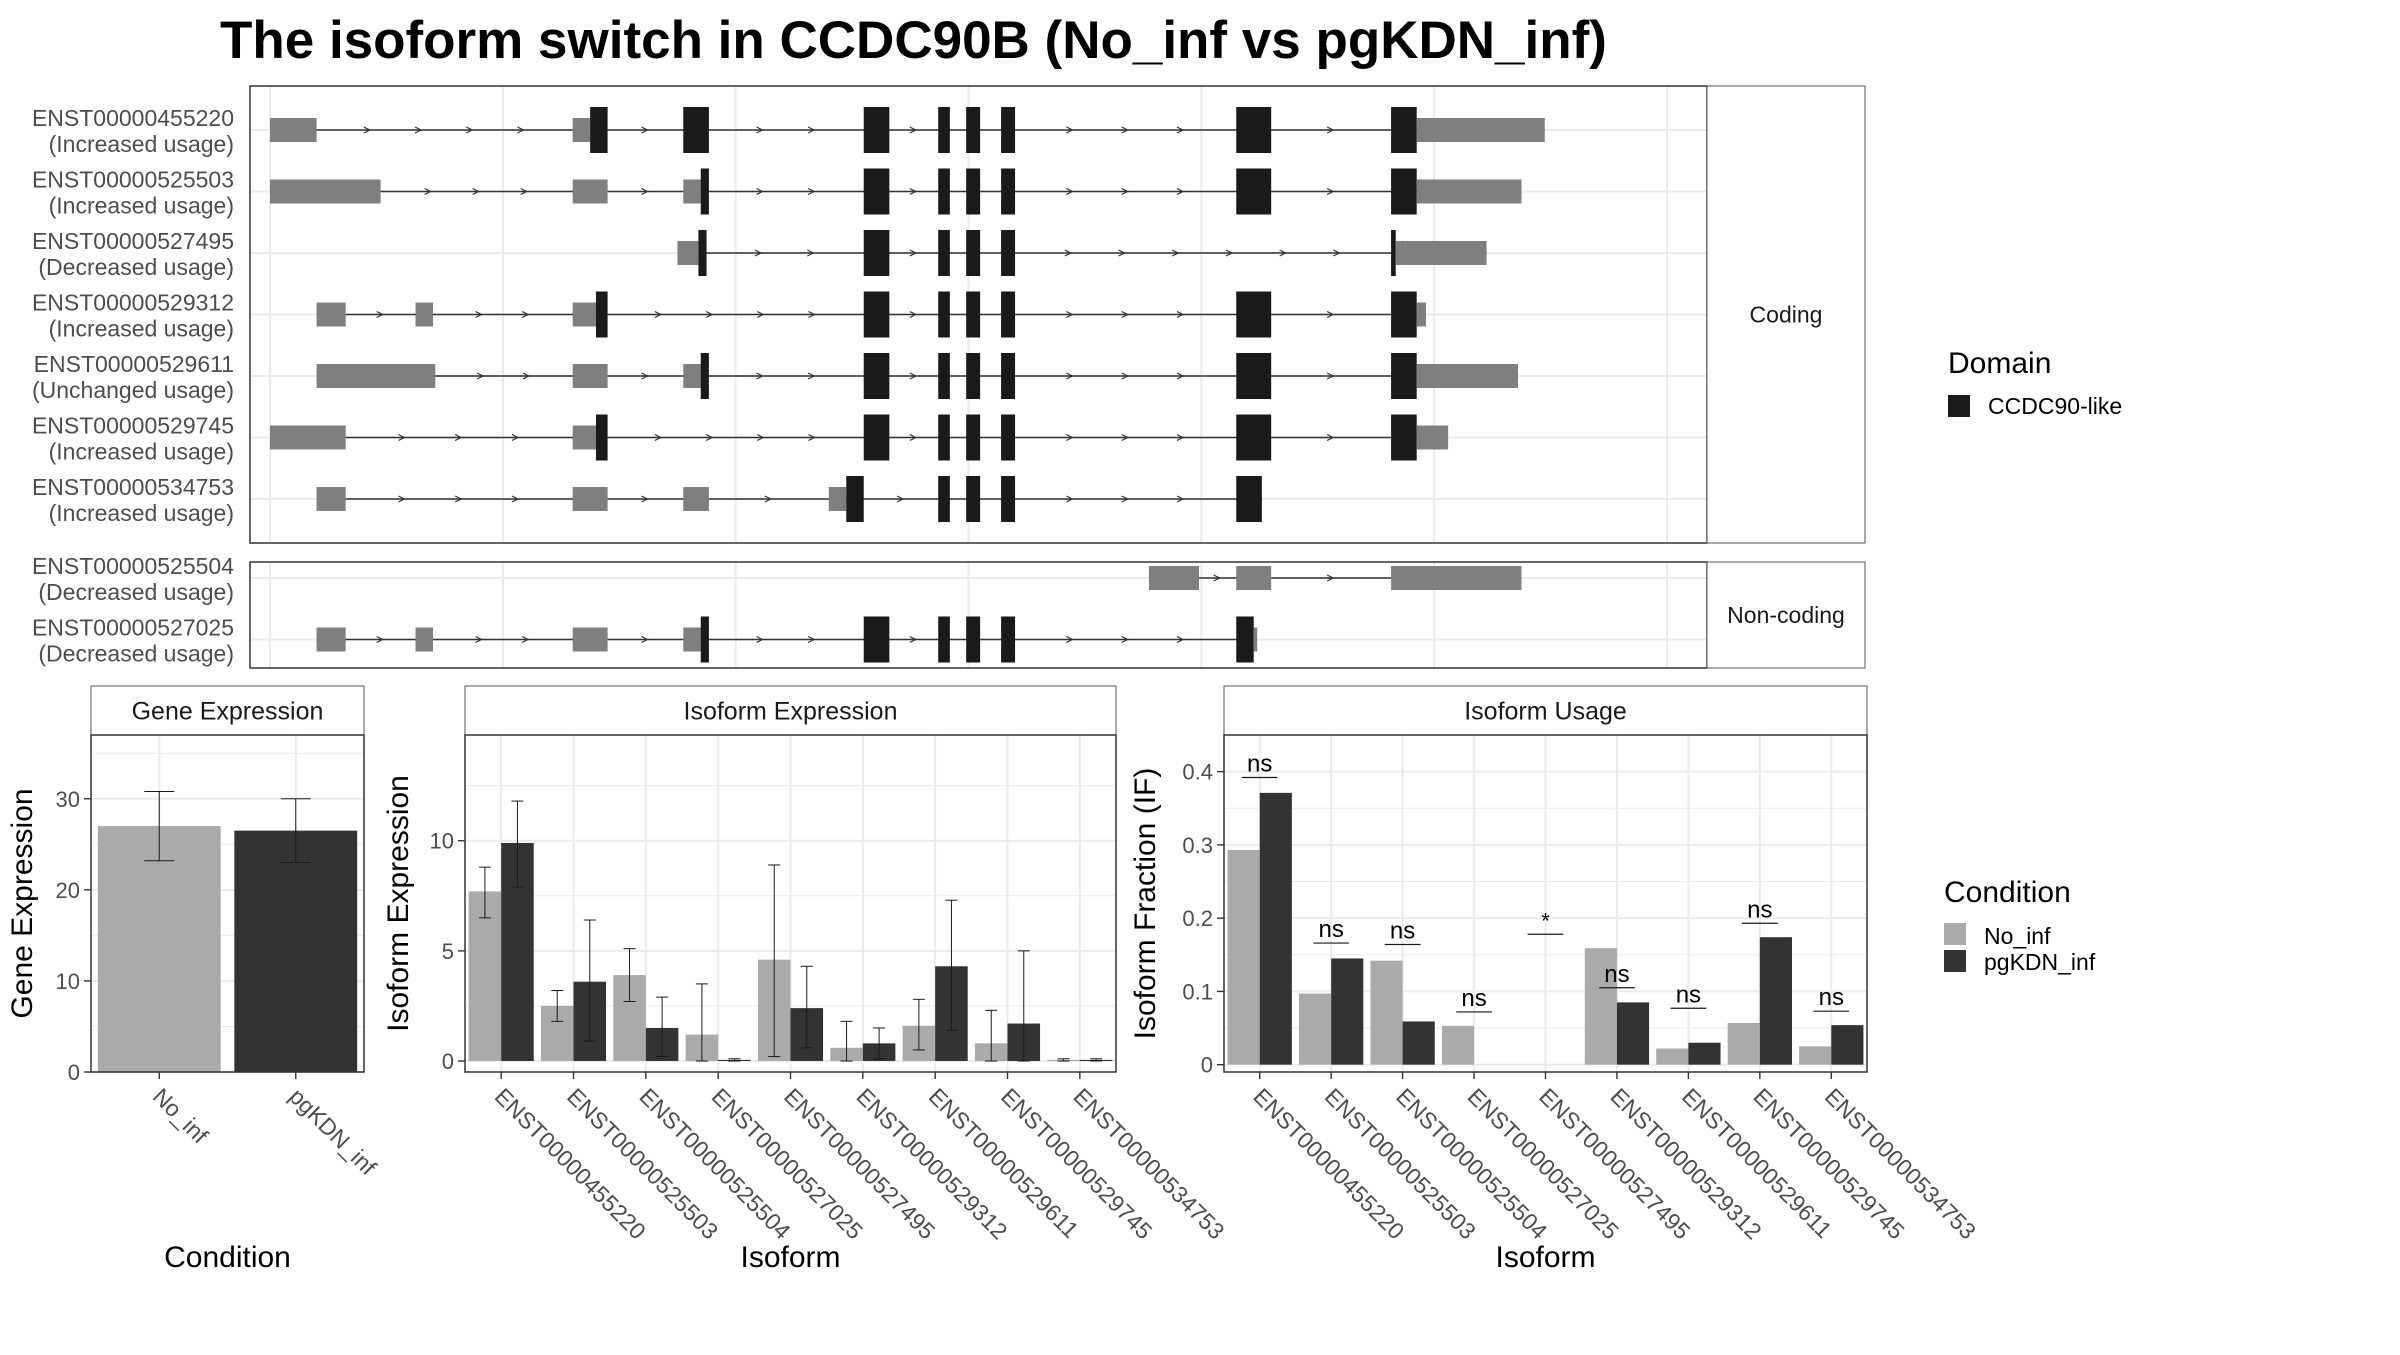 This screenshot has height=1355, width=2400. I want to click on condition-legend-label-pgkdn-inf: pgKDN_inf, so click(2040, 962).